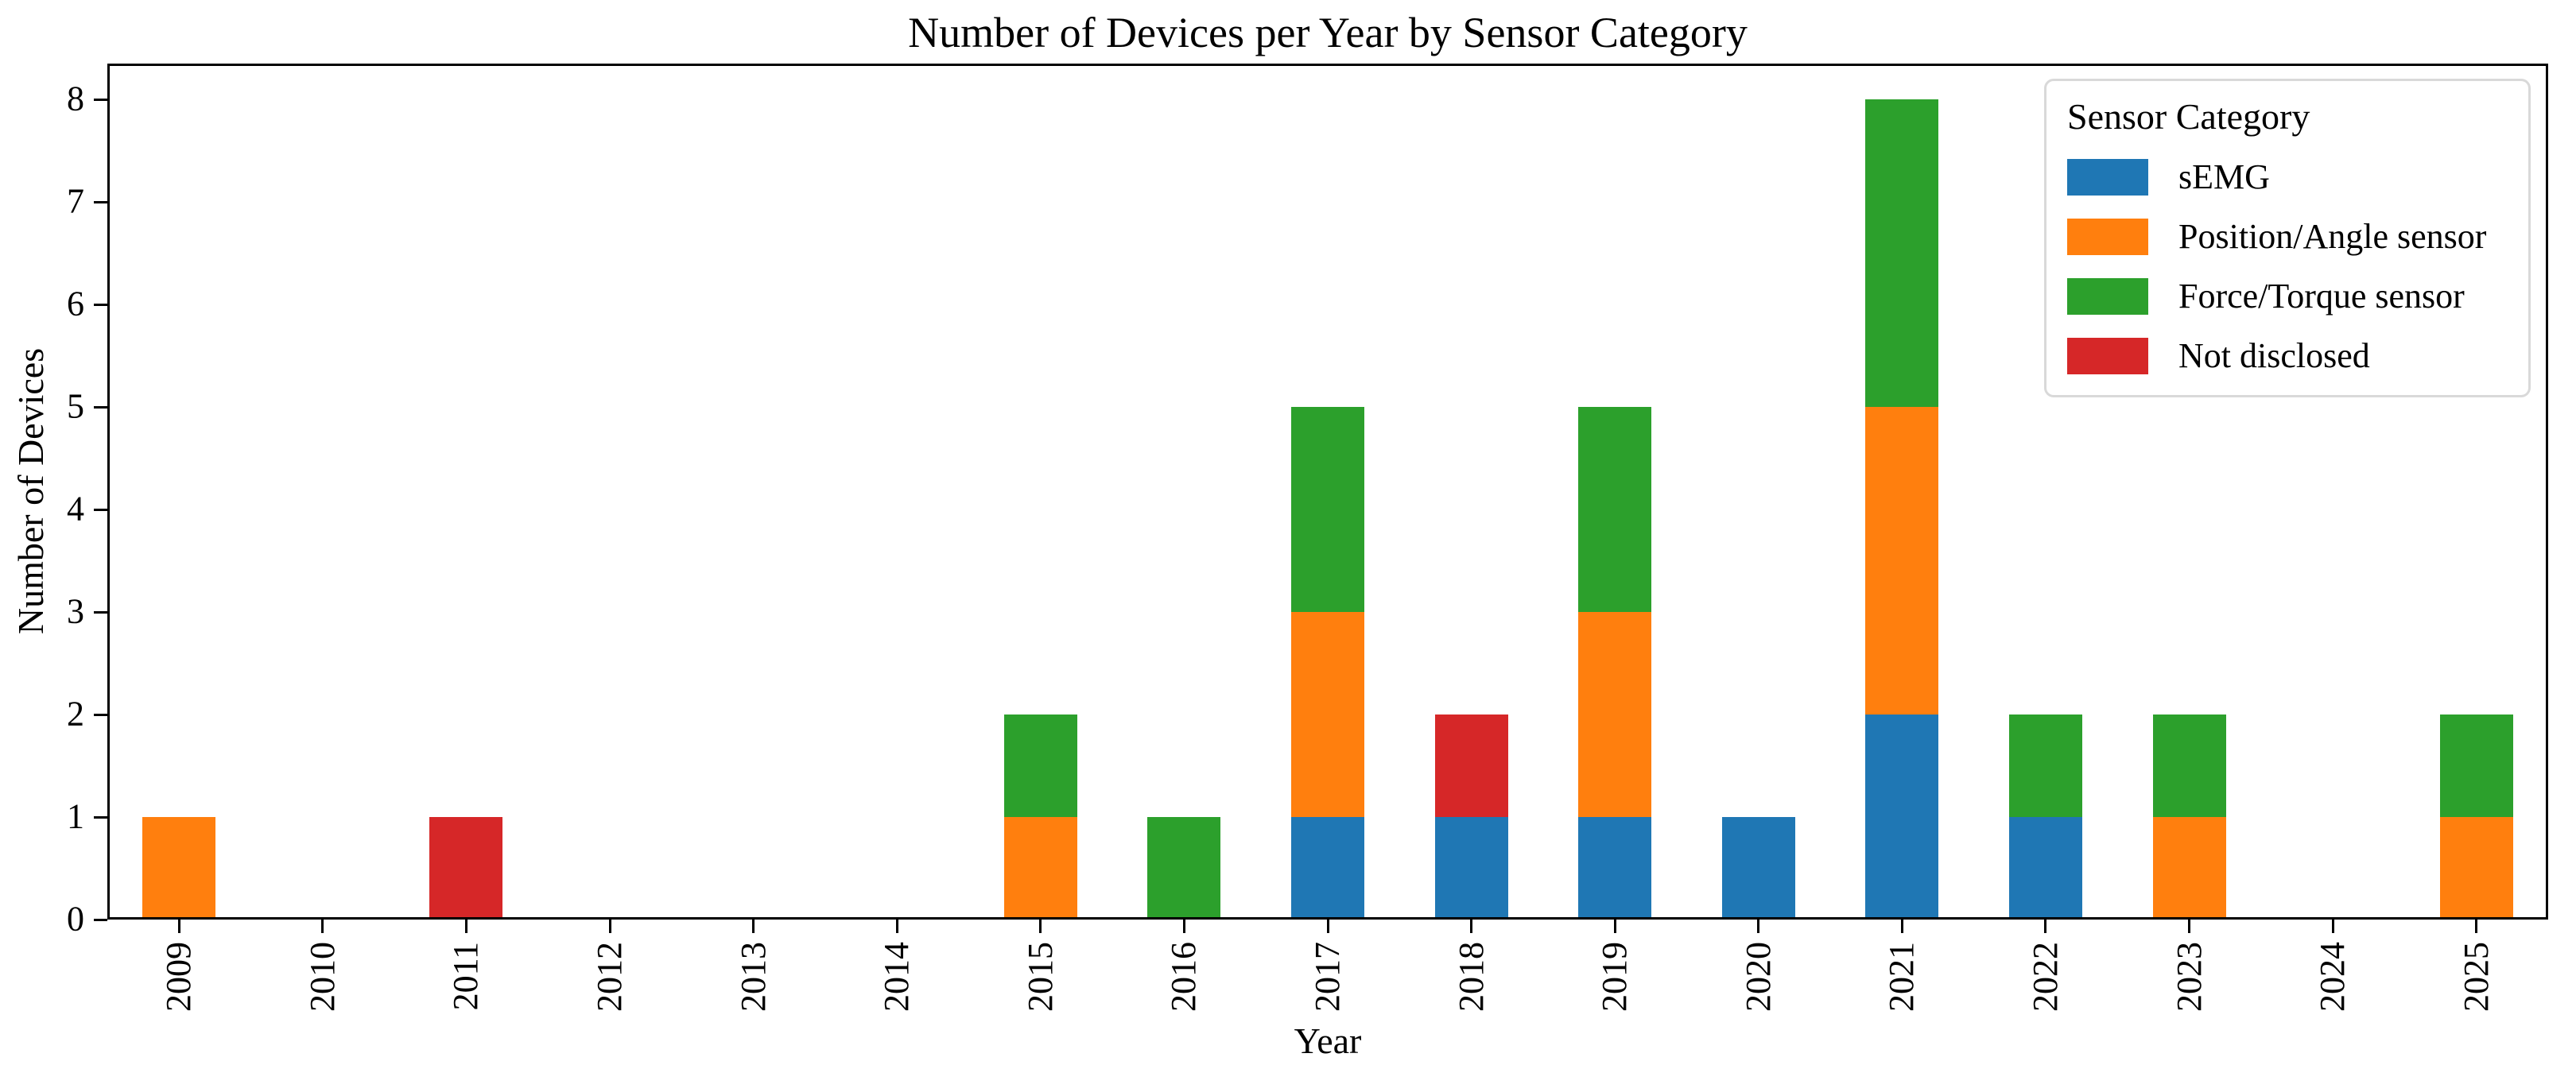  What do you see at coordinates (1471, 868) in the screenshot?
I see `bar-segment-2018-sEMG` at bounding box center [1471, 868].